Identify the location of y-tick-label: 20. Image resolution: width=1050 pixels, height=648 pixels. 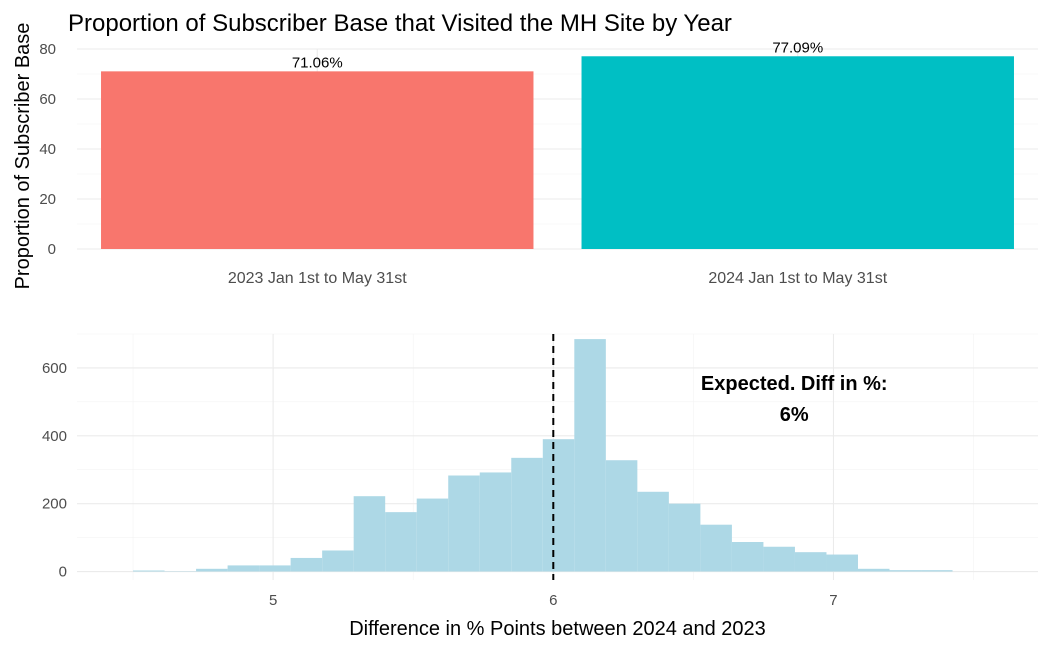
(47, 199).